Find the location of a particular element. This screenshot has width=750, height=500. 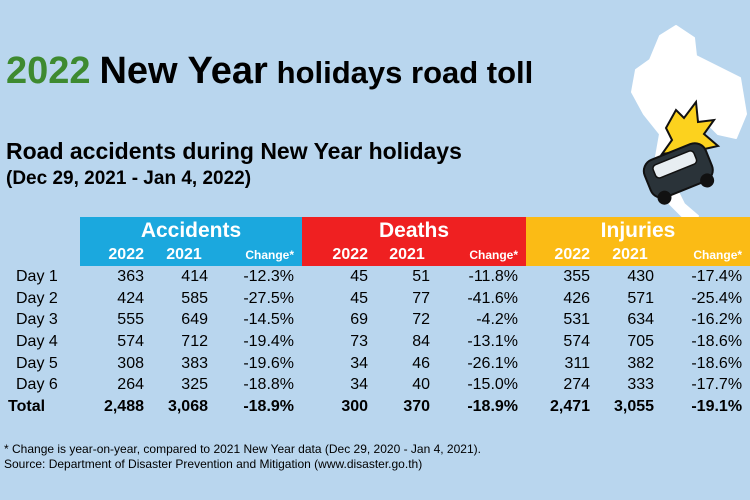

table-cell: 424 is located at coordinates (130, 298).